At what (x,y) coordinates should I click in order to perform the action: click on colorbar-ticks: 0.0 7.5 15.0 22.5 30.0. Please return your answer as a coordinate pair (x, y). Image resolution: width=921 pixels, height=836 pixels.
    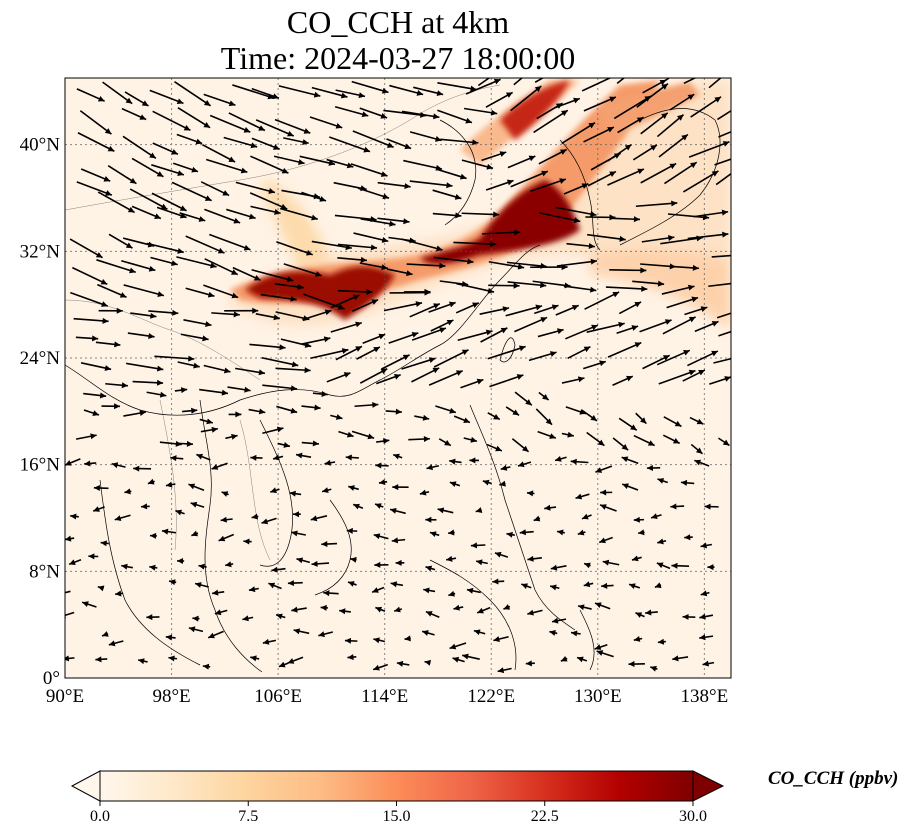
    Looking at the image, I should click on (398, 813).